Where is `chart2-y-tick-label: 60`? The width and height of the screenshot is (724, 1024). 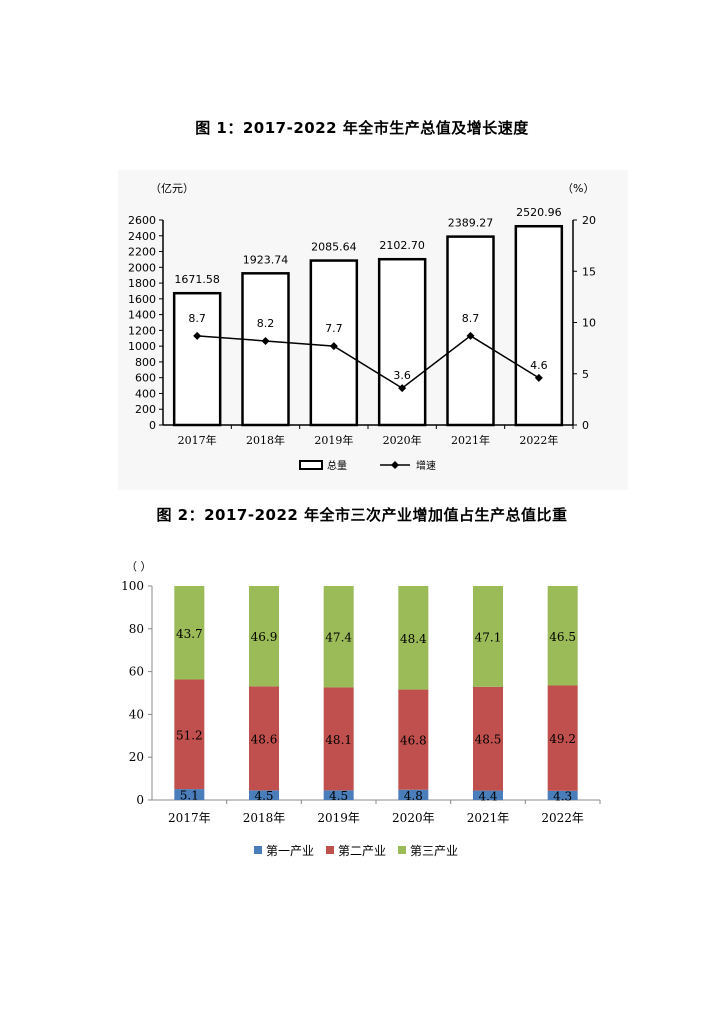 chart2-y-tick-label: 60 is located at coordinates (136, 672).